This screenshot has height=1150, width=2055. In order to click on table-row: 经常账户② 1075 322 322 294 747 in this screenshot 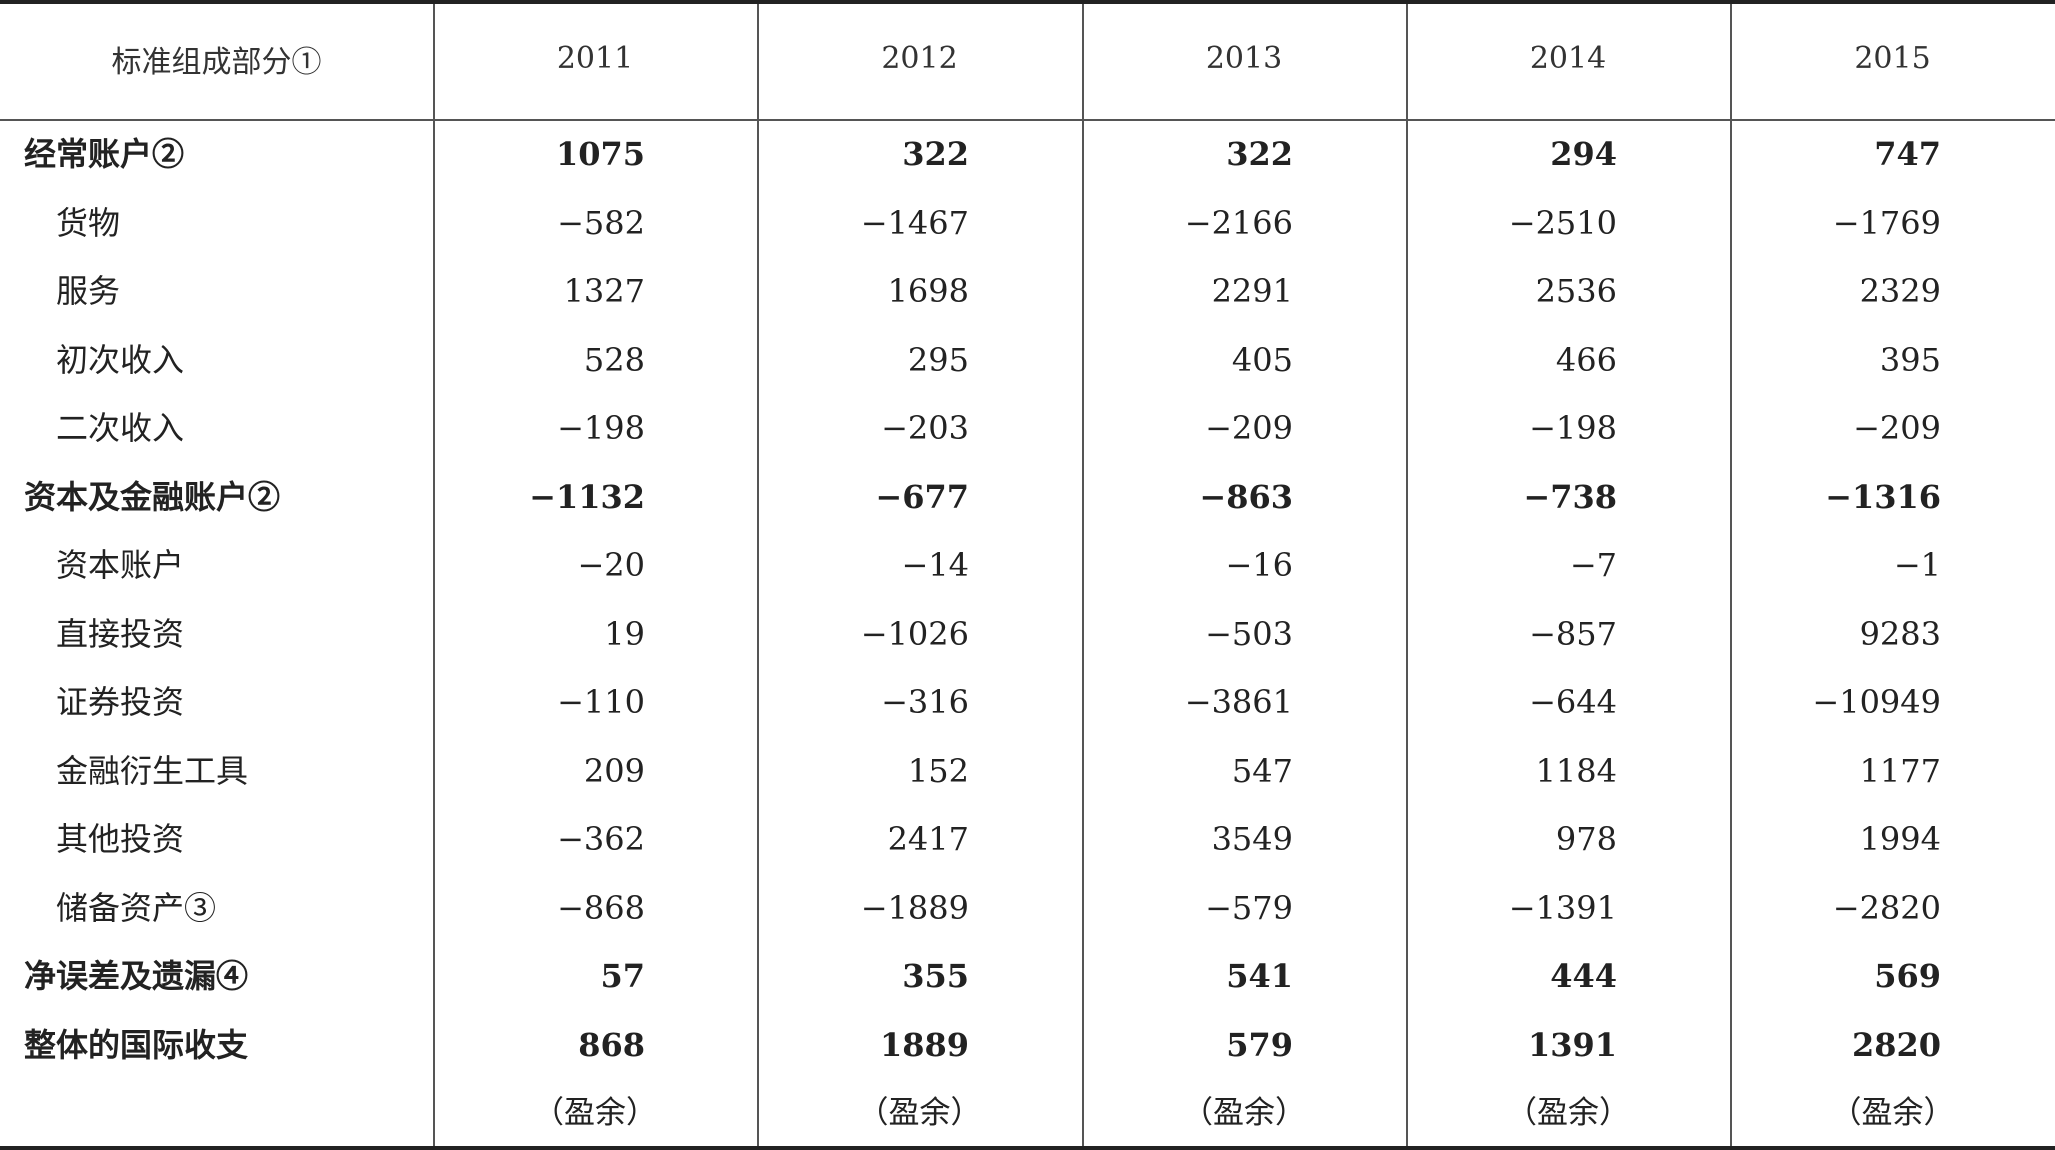, I will do `click(1027, 154)`.